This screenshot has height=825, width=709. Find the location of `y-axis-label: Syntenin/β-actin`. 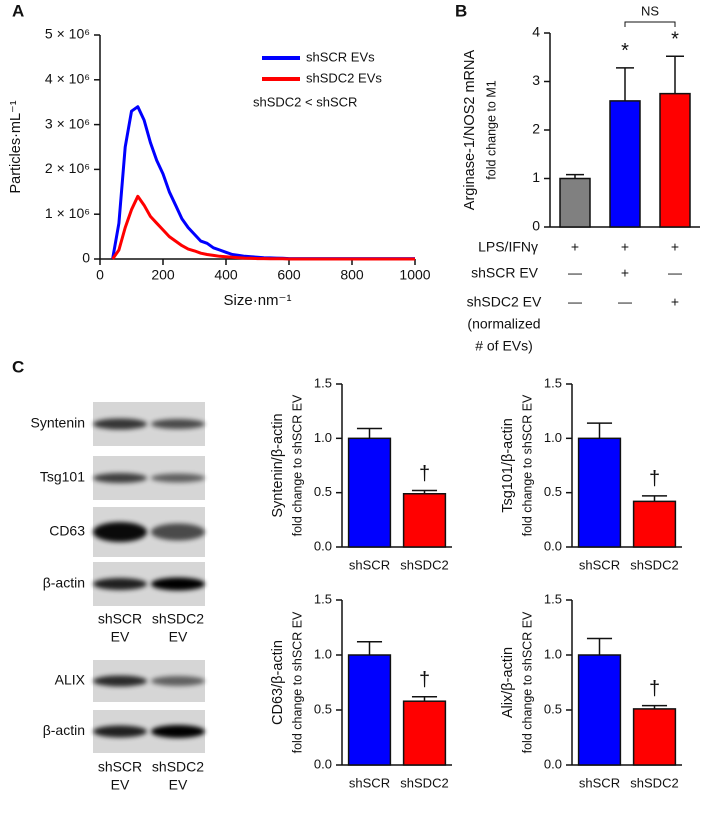

y-axis-label: Syntenin/β-actin is located at coordinates (278, 465).